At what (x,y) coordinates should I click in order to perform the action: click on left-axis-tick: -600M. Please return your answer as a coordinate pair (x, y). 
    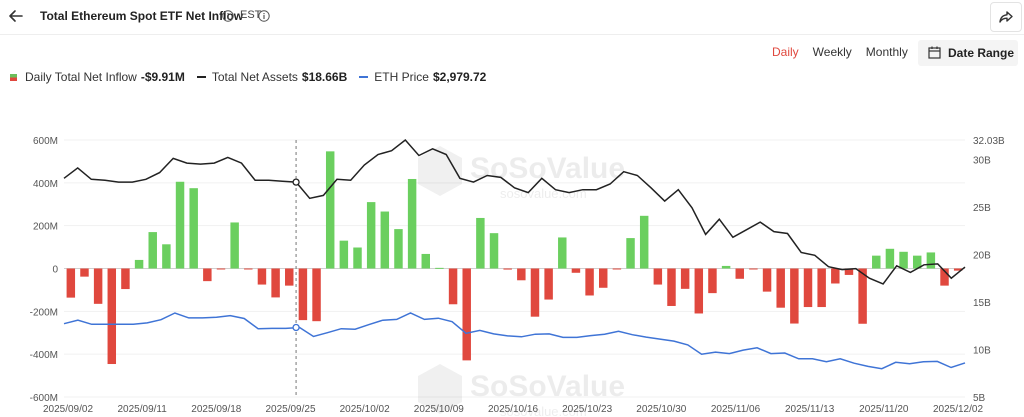
    Looking at the image, I should click on (44, 398).